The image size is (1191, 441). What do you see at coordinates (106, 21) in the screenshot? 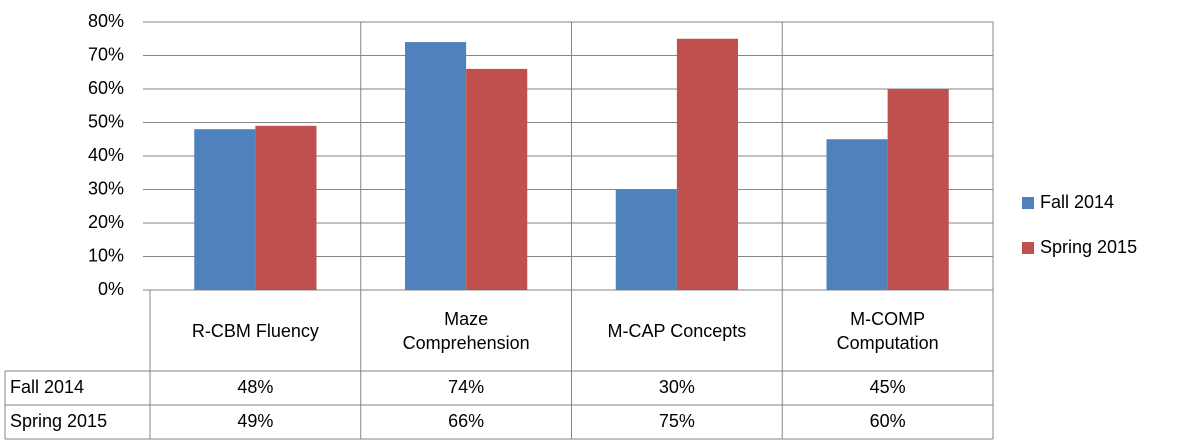
I see `y-tick-label: 80%` at bounding box center [106, 21].